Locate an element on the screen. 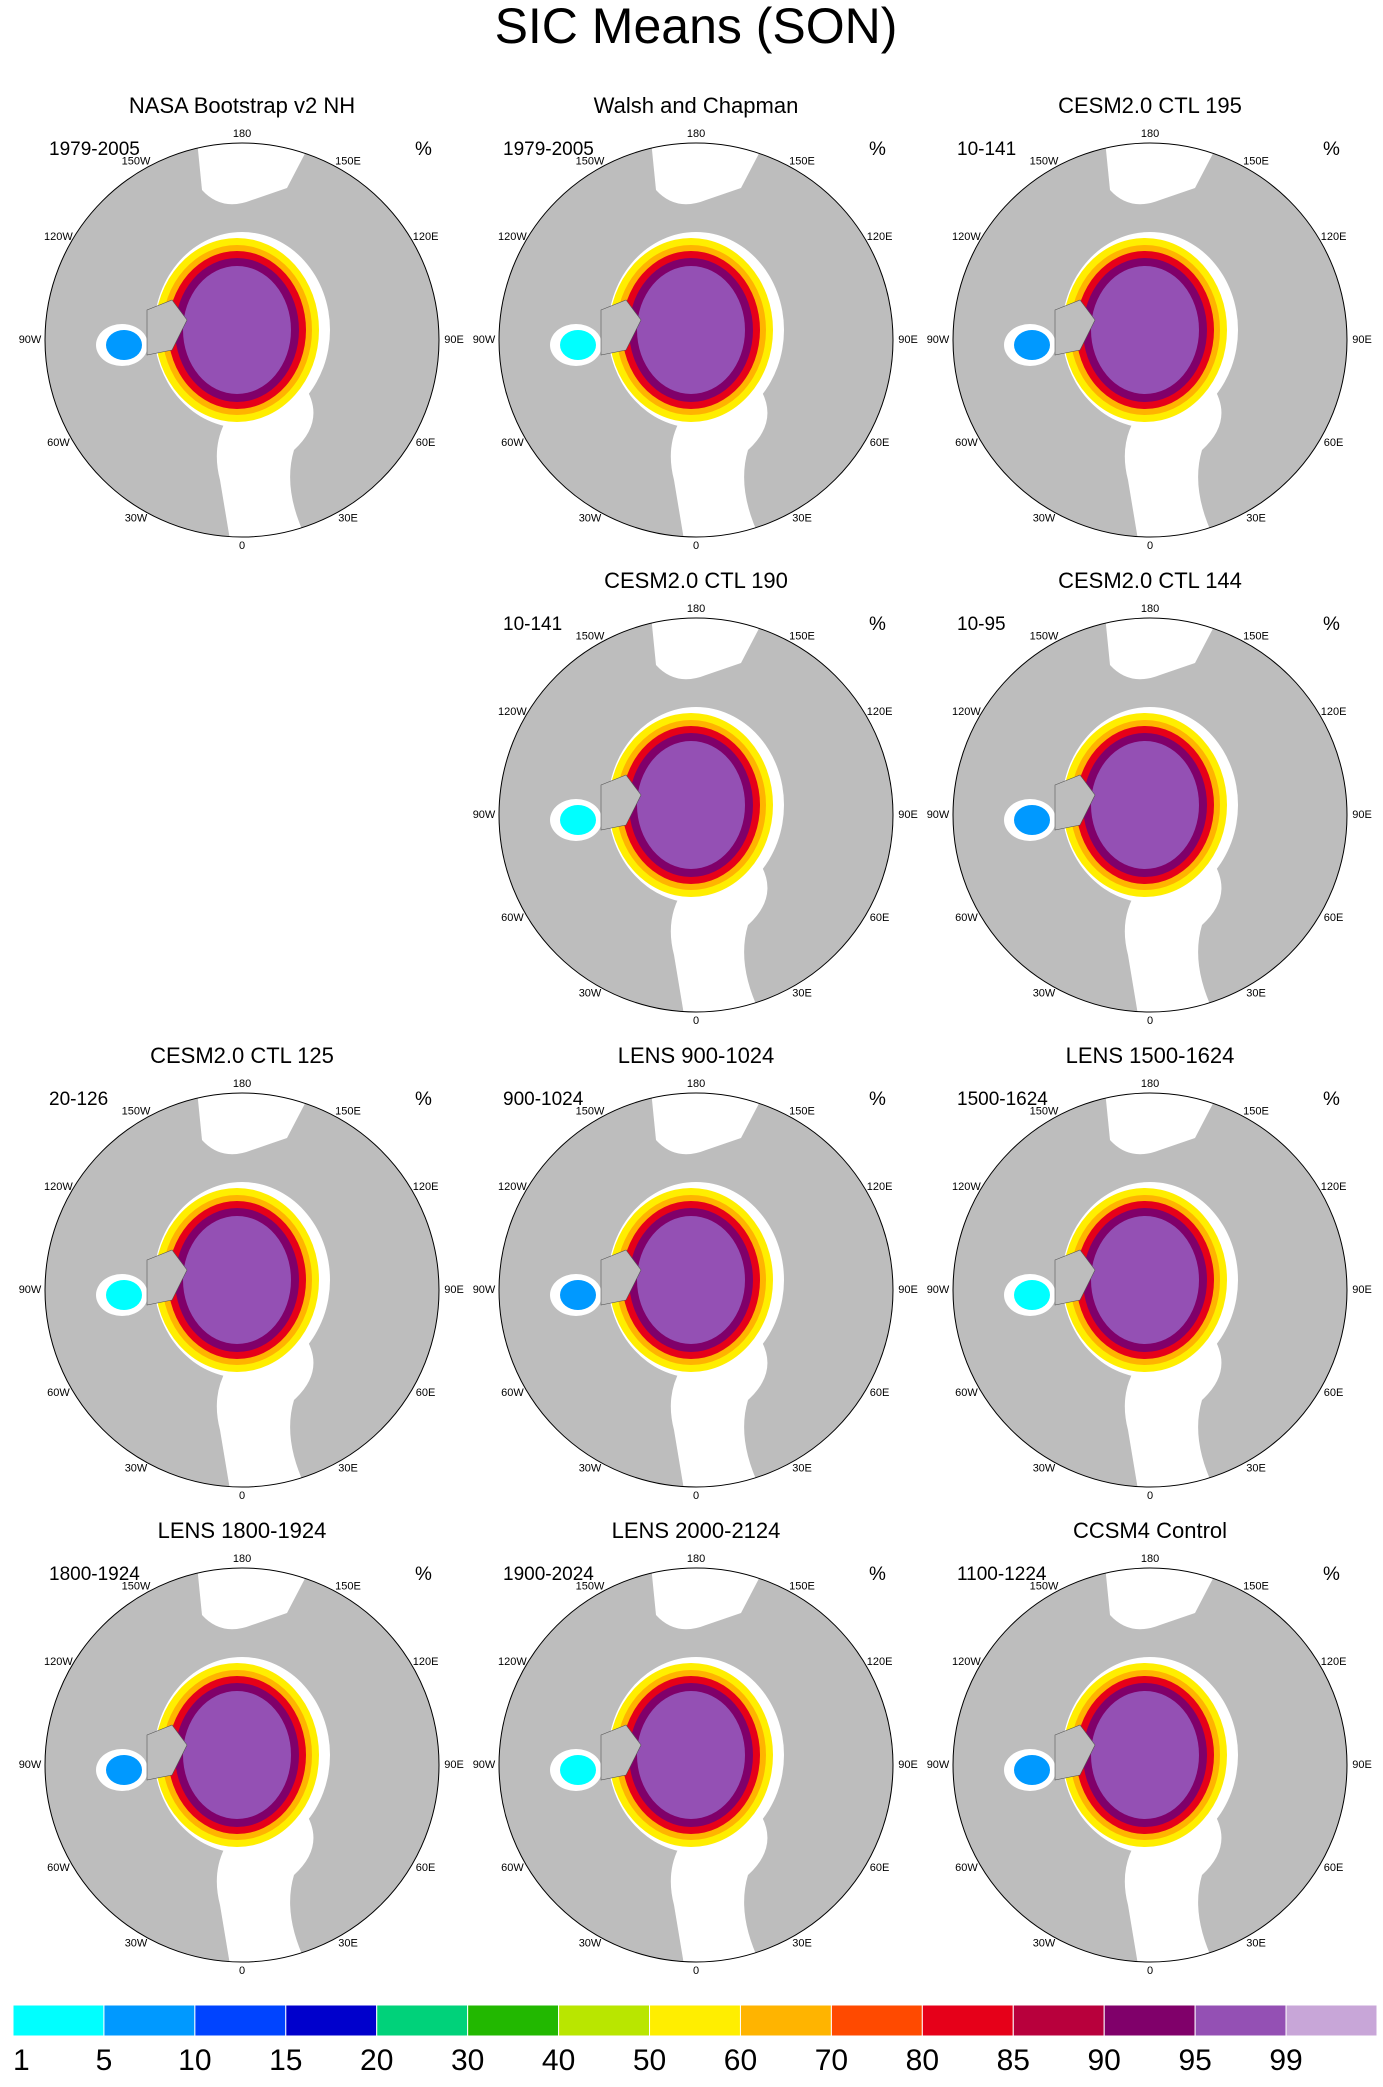 This screenshot has width=1383, height=2087. panel-period: 900-1024 is located at coordinates (543, 1099).